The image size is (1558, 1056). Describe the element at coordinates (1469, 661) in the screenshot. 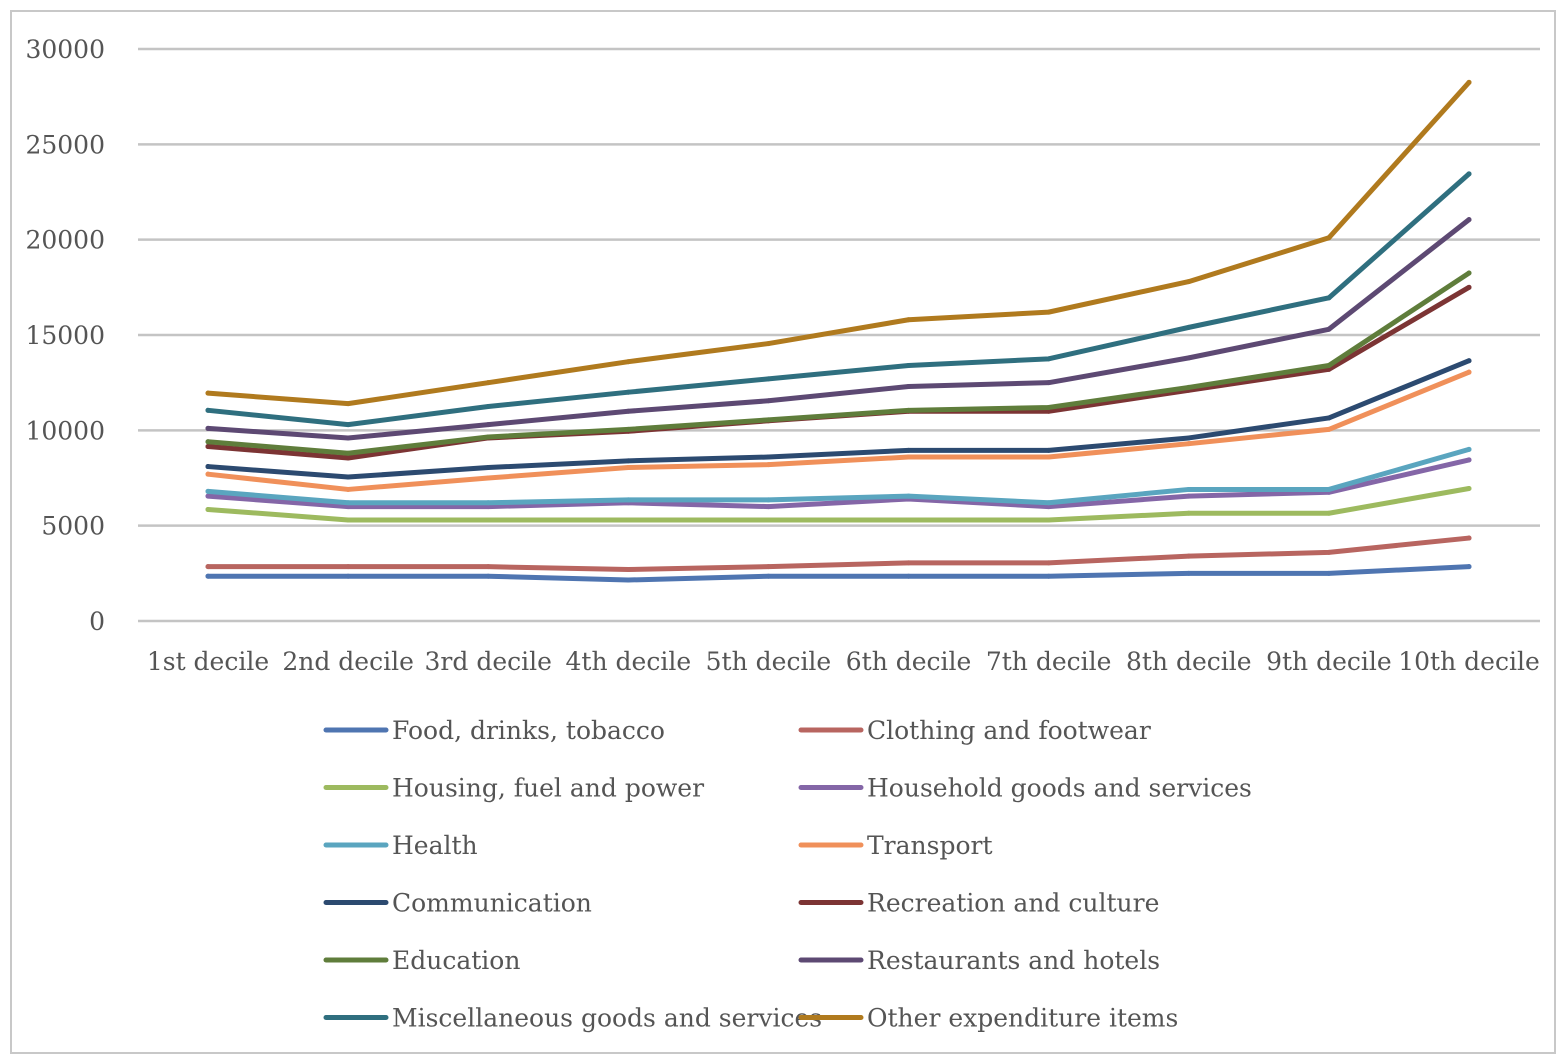

I see `x-tick-label: 10th decile` at that location.